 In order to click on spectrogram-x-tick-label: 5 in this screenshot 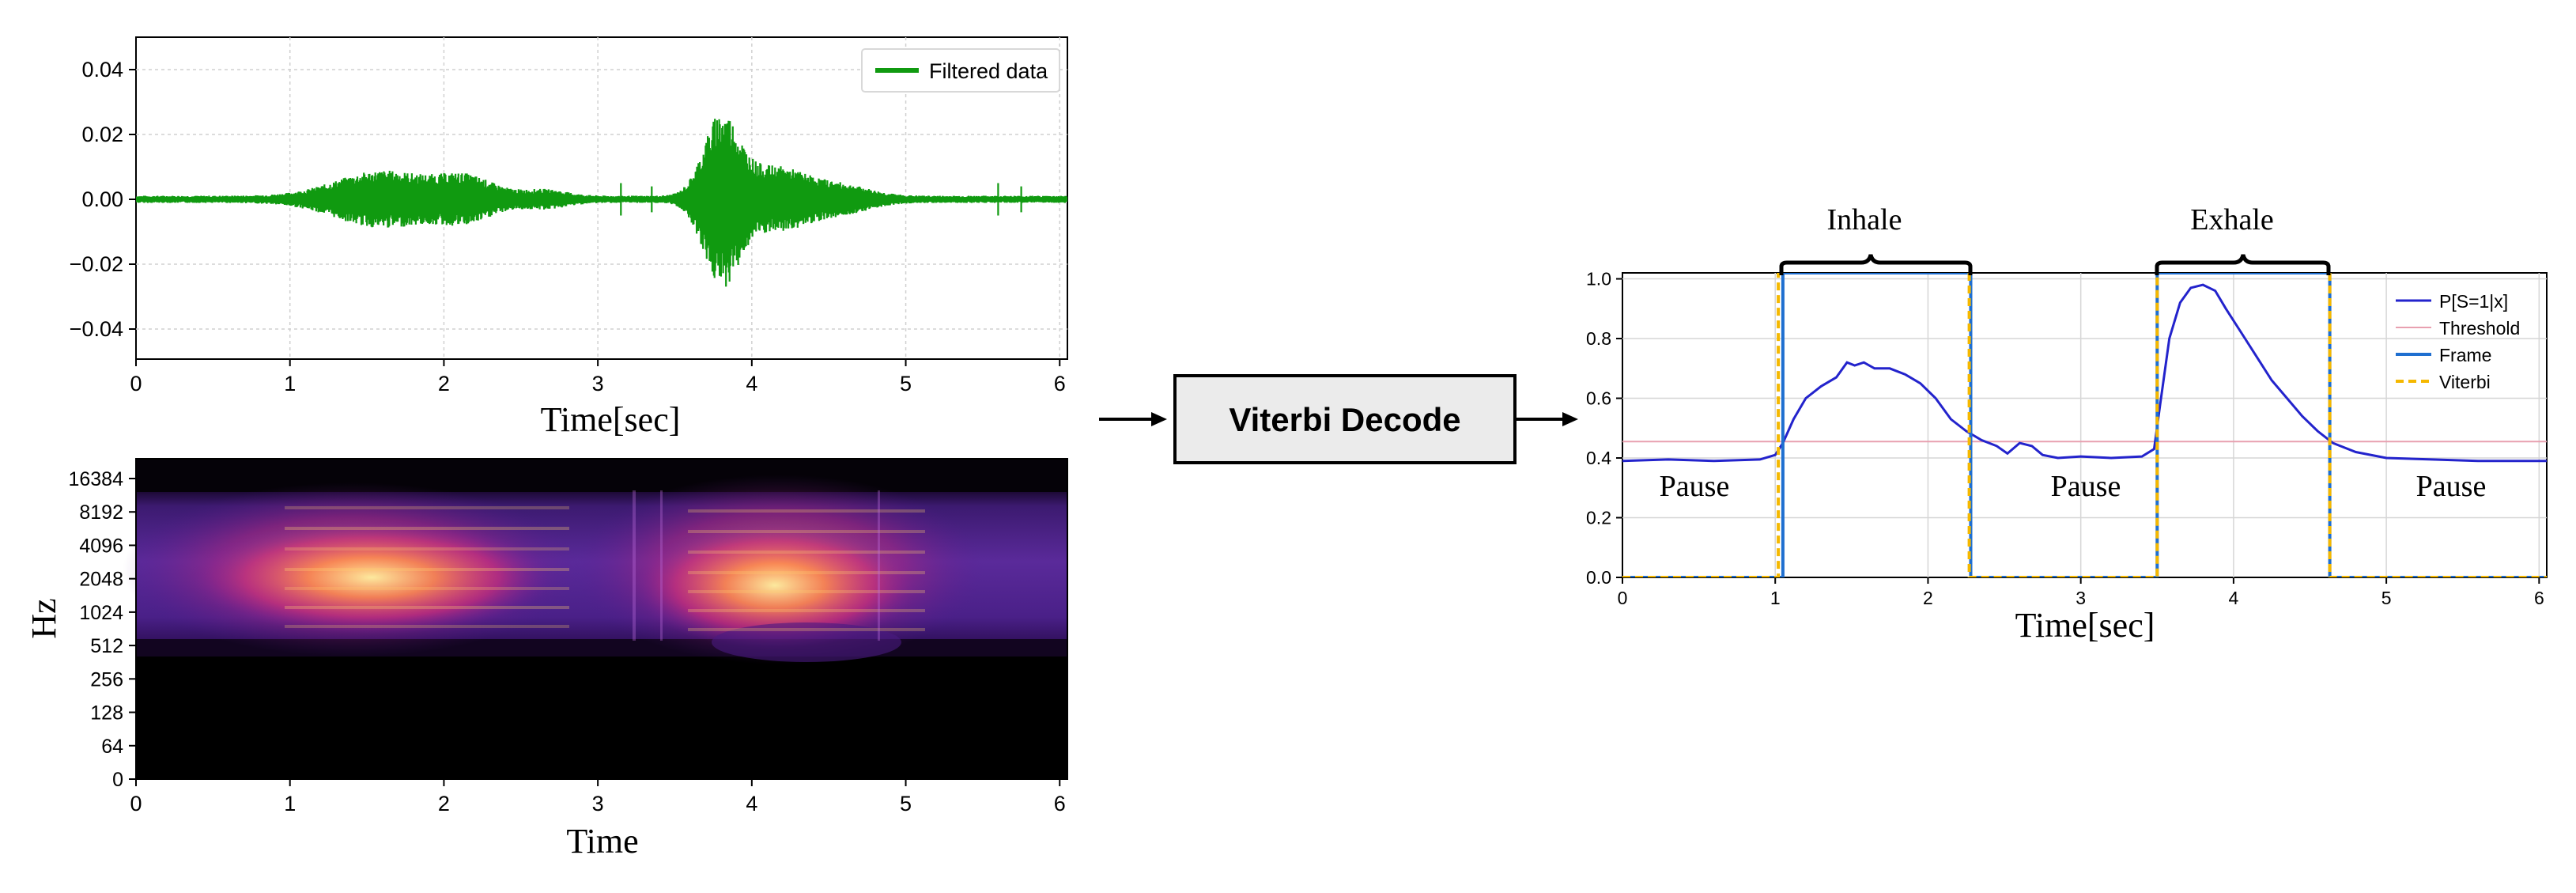, I will do `click(906, 804)`.